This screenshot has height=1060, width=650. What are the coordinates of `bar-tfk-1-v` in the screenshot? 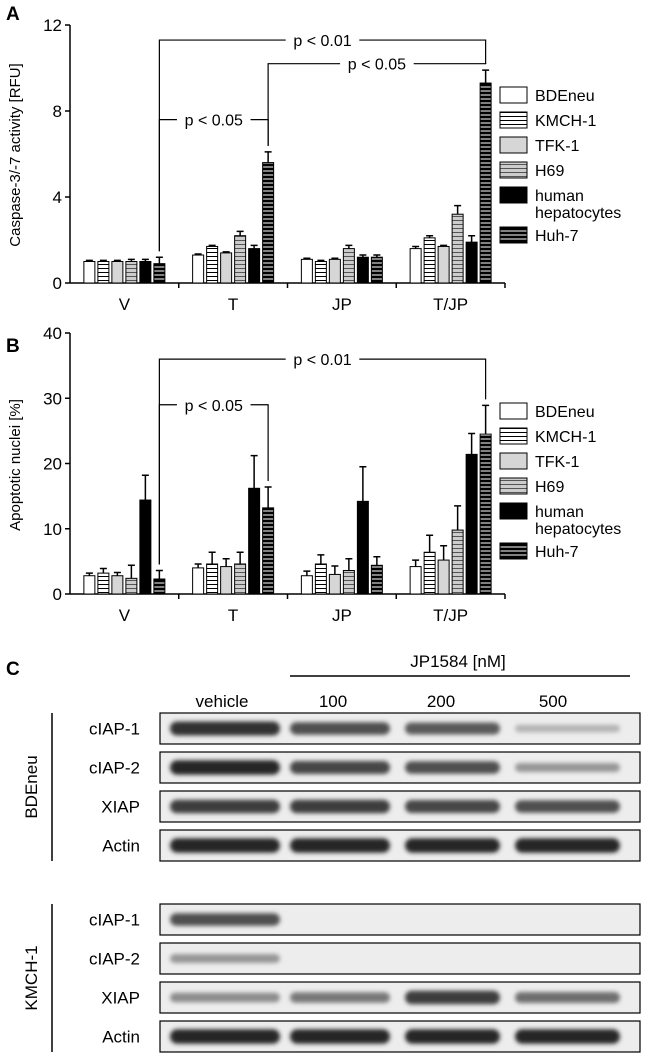 It's located at (117, 272).